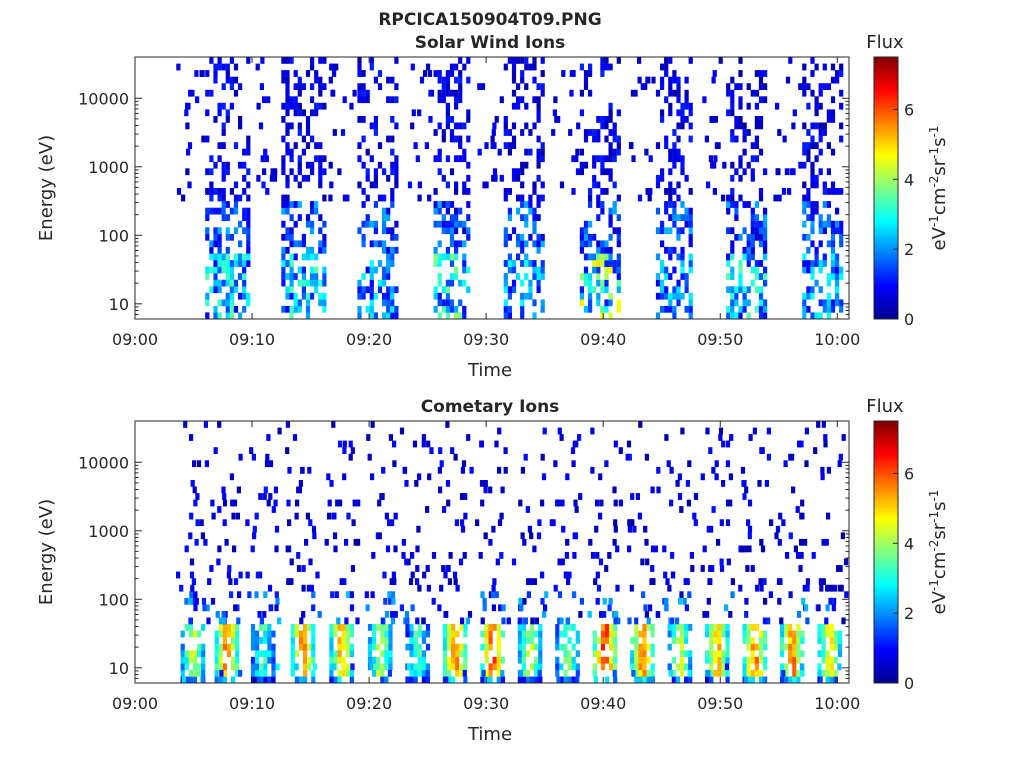 Image resolution: width=1024 pixels, height=768 pixels. What do you see at coordinates (119, 304) in the screenshot?
I see `y-tick-label: 10` at bounding box center [119, 304].